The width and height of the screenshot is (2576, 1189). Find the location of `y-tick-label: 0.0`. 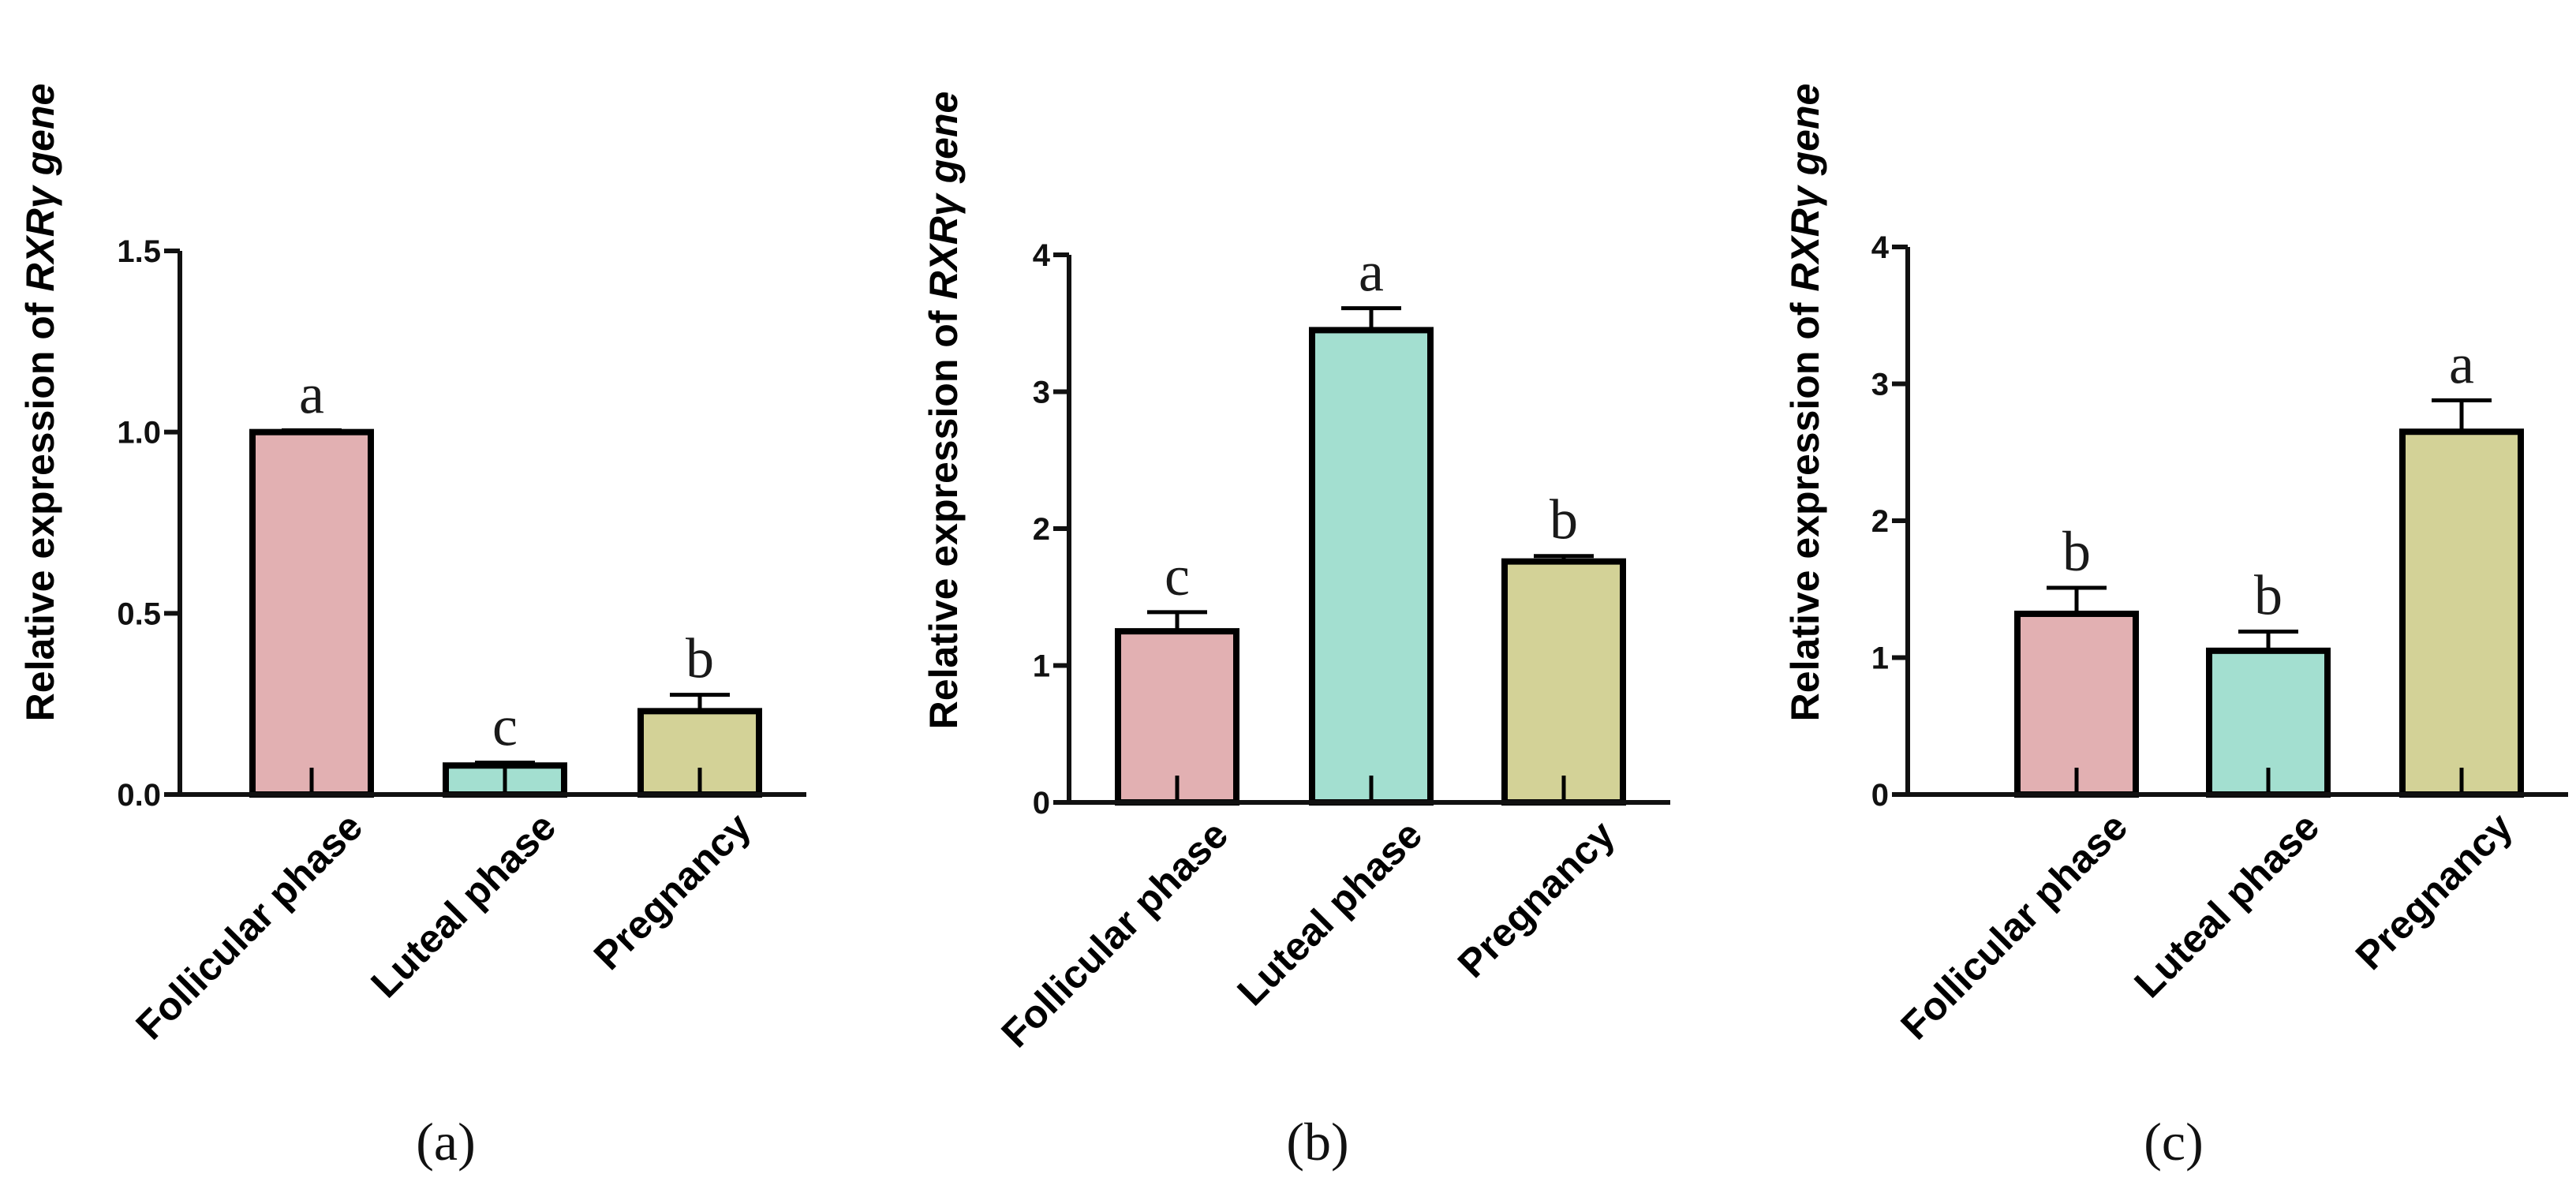

y-tick-label: 0.0 is located at coordinates (139, 795).